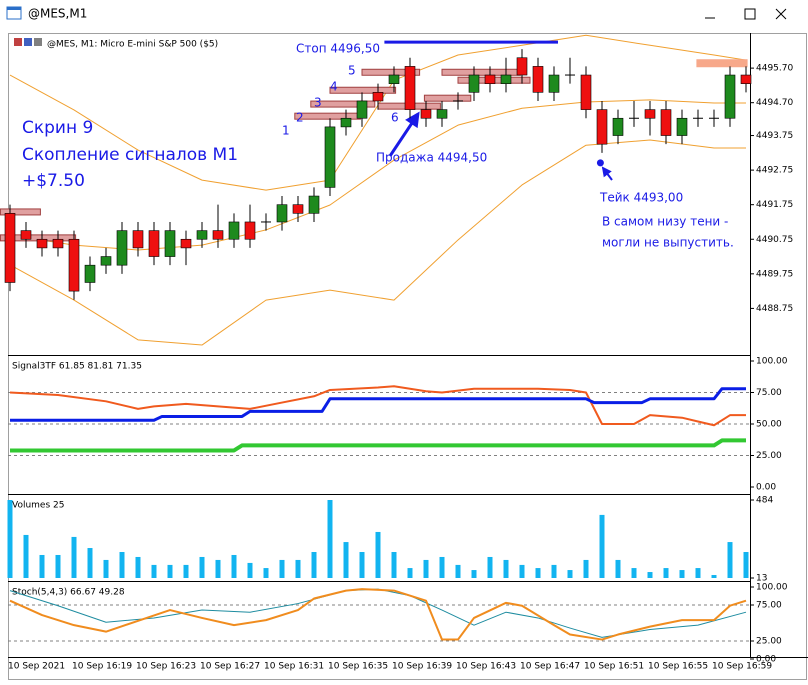 Image resolution: width=808 pixels, height=685 pixels. Describe the element at coordinates (774, 69) in the screenshot. I see `y-tick-label: 4495.70` at that location.